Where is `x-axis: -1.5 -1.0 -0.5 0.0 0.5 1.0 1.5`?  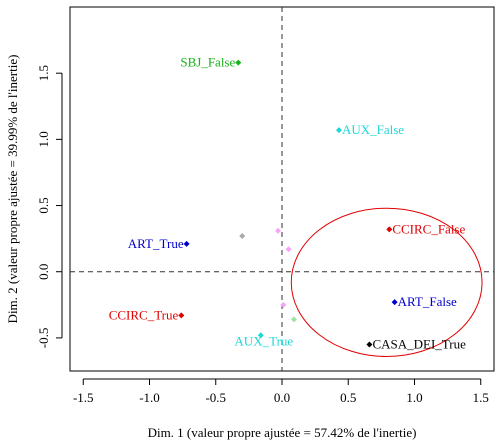 x-axis: -1.5 -1.0 -0.5 0.0 0.5 1.0 1.5 is located at coordinates (281, 391).